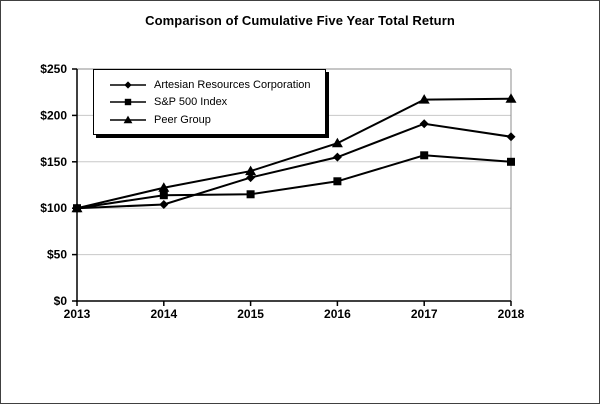 The width and height of the screenshot is (600, 404). Describe the element at coordinates (163, 314) in the screenshot. I see `x-axis-label: 2014` at that location.